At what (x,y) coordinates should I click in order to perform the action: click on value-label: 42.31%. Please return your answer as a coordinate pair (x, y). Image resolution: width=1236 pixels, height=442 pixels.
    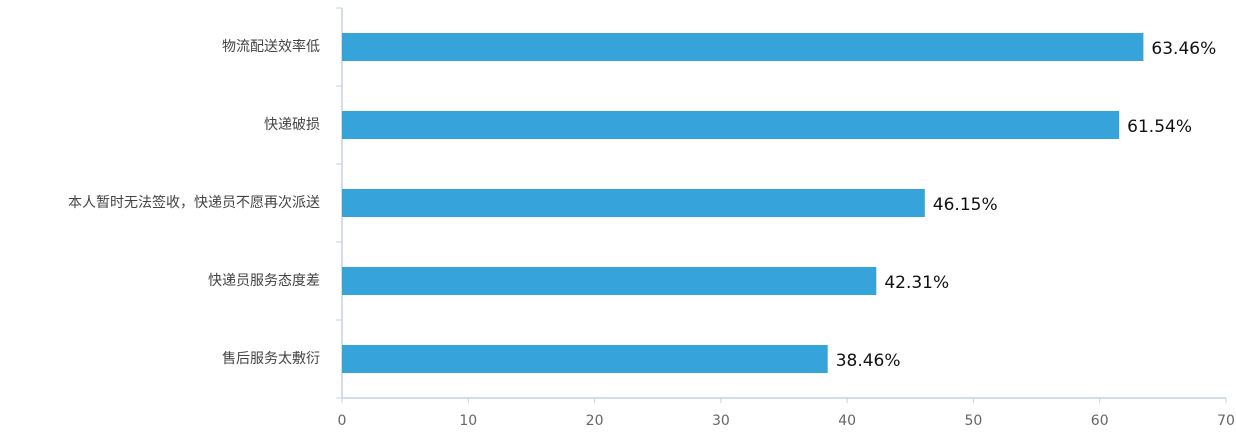
    Looking at the image, I should click on (916, 283).